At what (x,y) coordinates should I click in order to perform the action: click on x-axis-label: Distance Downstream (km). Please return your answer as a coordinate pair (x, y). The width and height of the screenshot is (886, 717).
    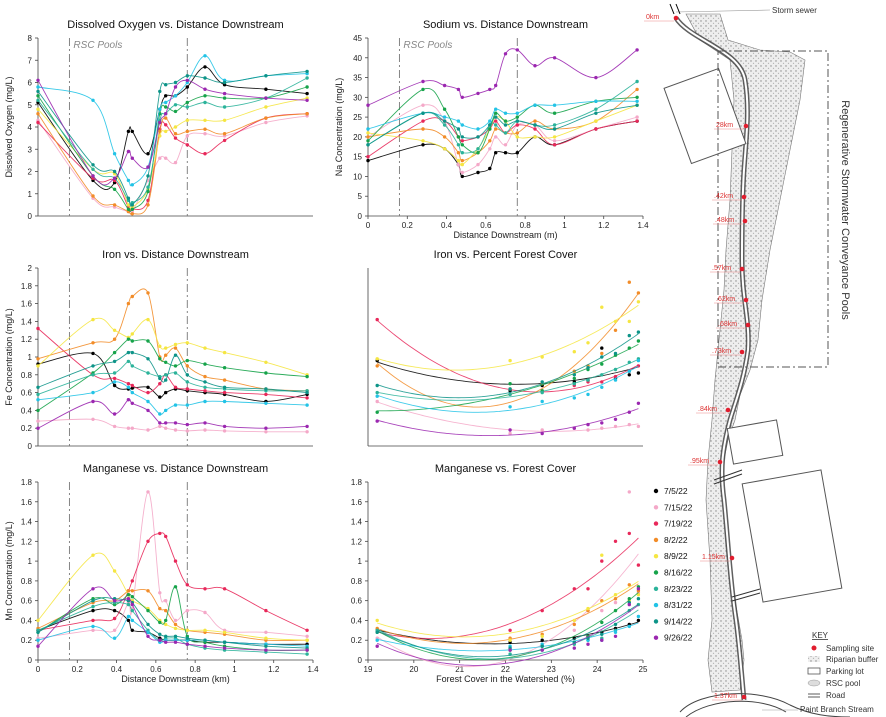
    Looking at the image, I should click on (175, 679).